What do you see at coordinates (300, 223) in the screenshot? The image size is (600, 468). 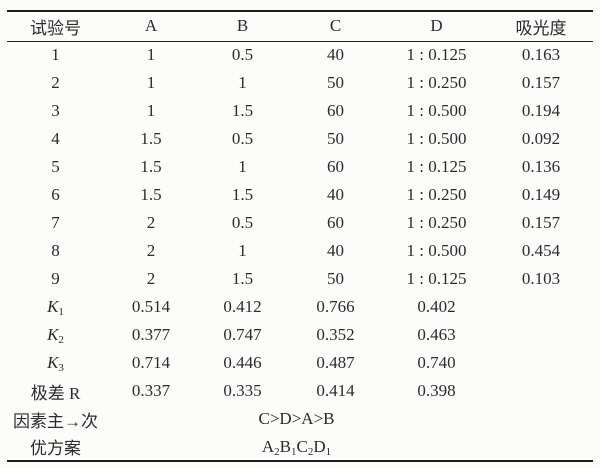 I see `table-row: 7 2 0.5 60 1 : 0.250 0.157` at bounding box center [300, 223].